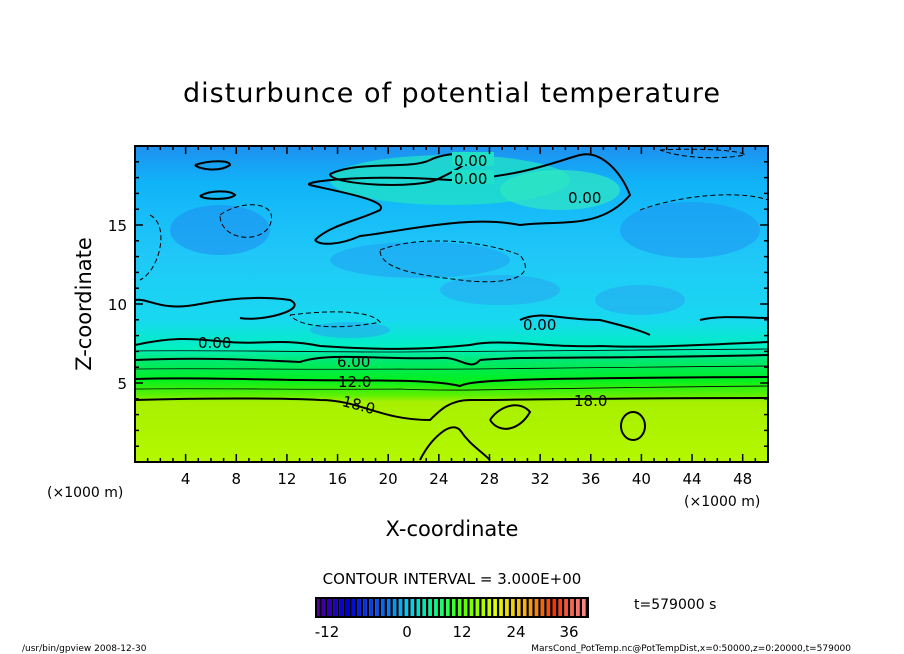  What do you see at coordinates (237, 479) in the screenshot?
I see `x-tick-label: 8` at bounding box center [237, 479].